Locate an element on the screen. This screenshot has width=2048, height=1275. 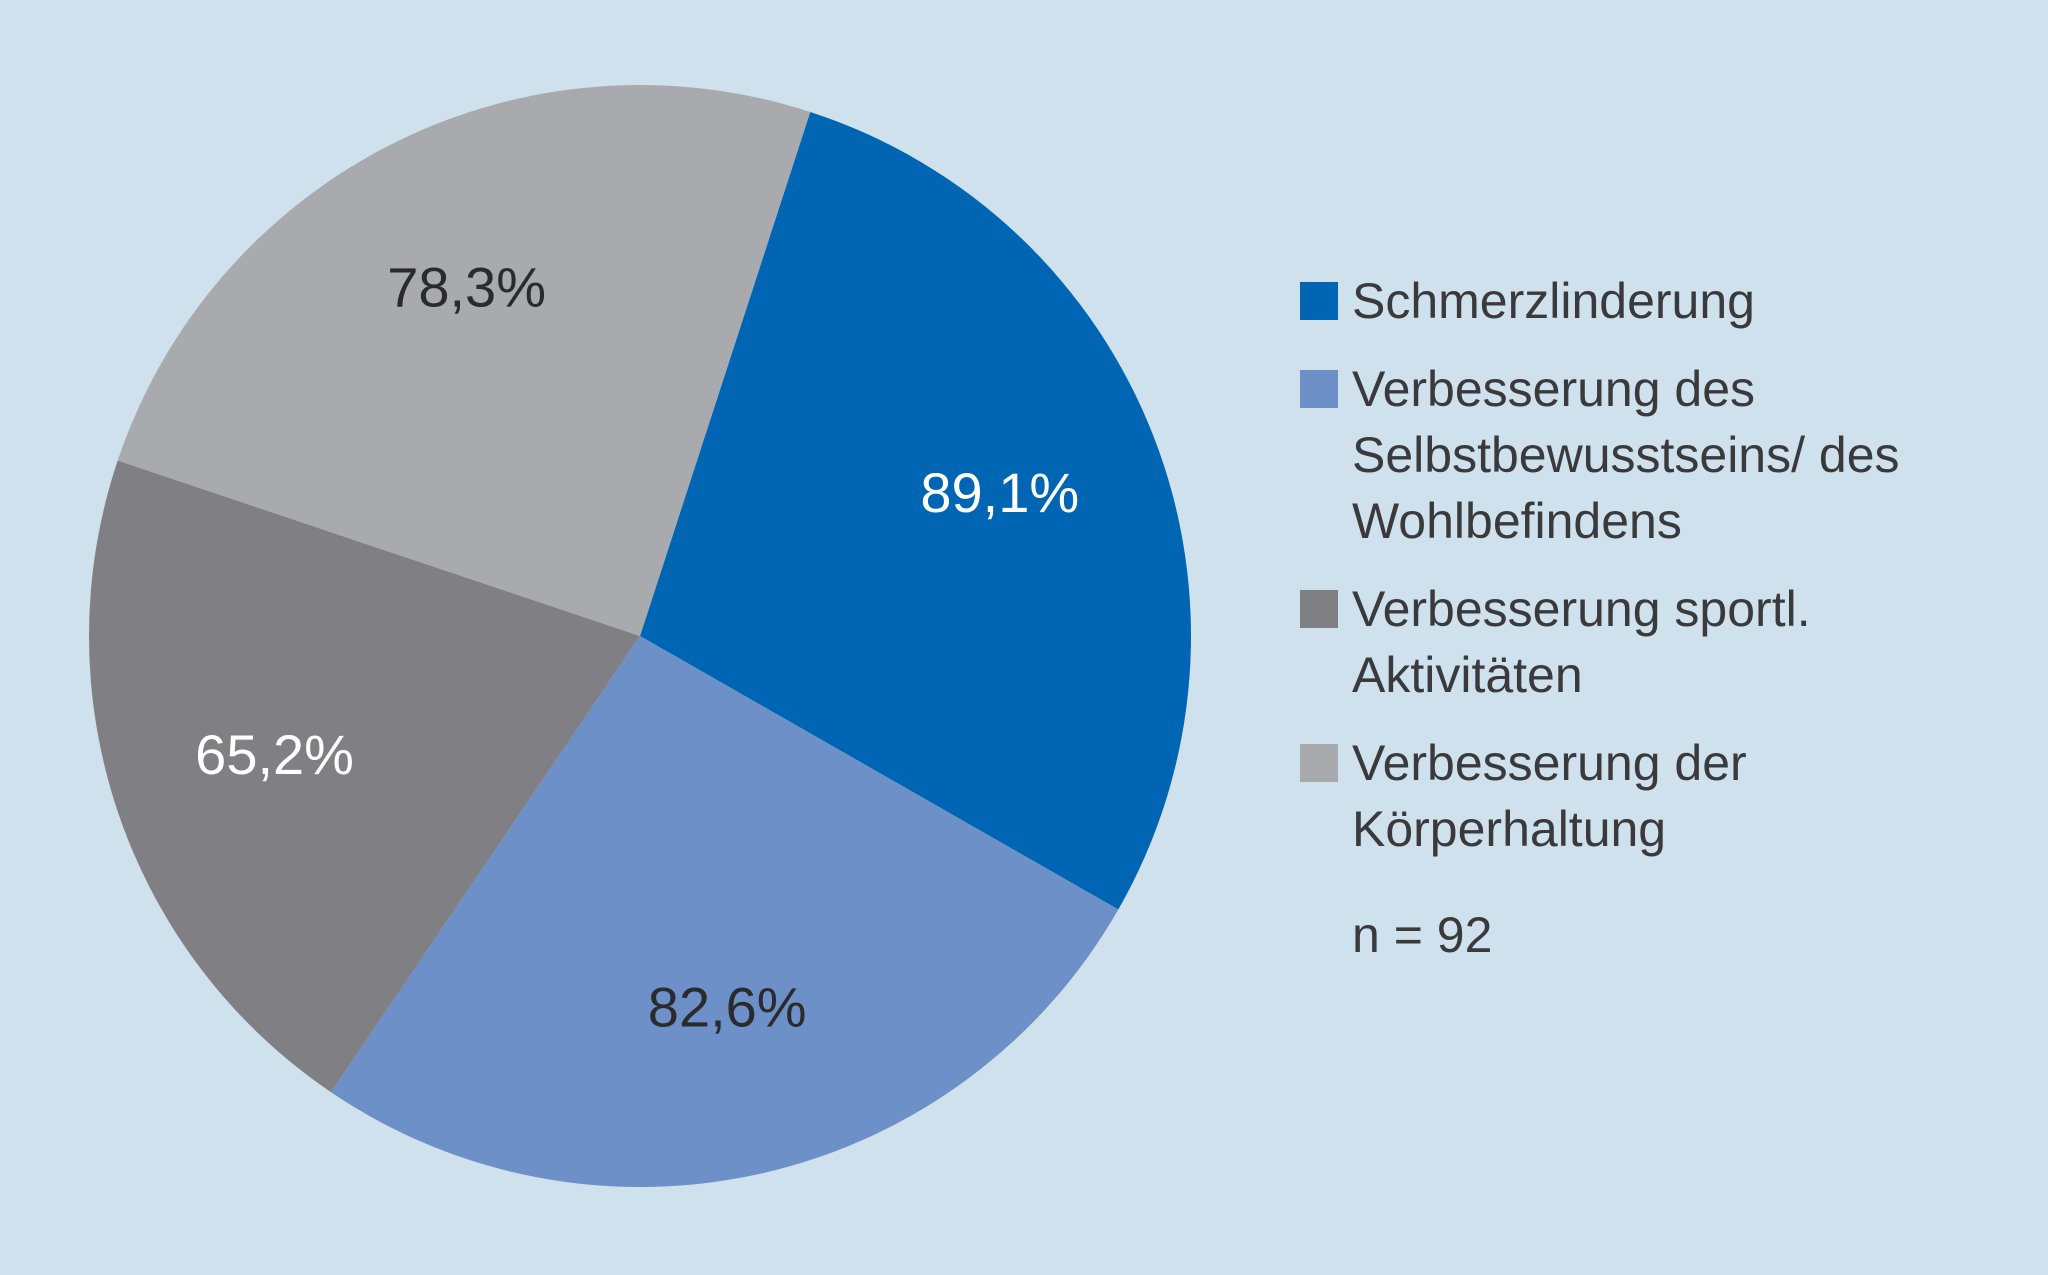
data-label: 89,1% is located at coordinates (999, 492).